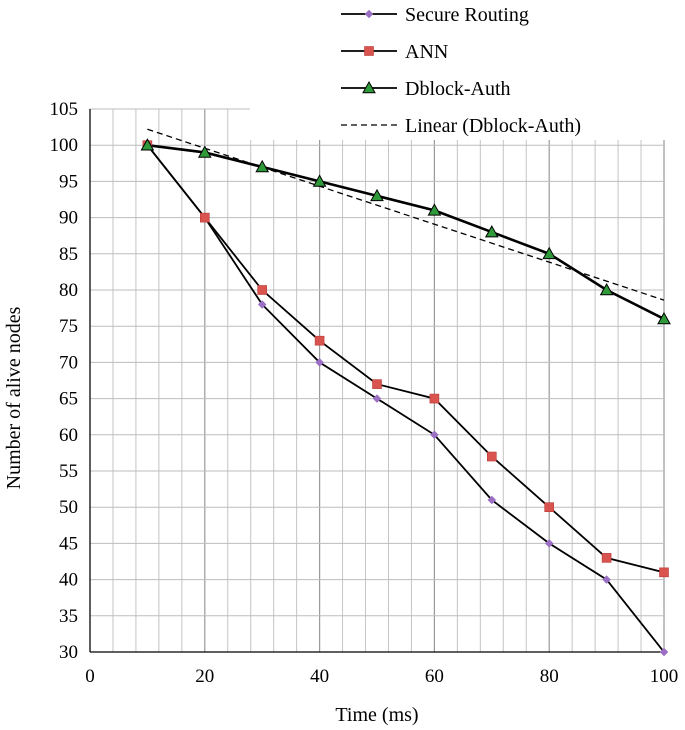 The image size is (685, 730). What do you see at coordinates (549, 676) in the screenshot?
I see `x-tick-label: 80` at bounding box center [549, 676].